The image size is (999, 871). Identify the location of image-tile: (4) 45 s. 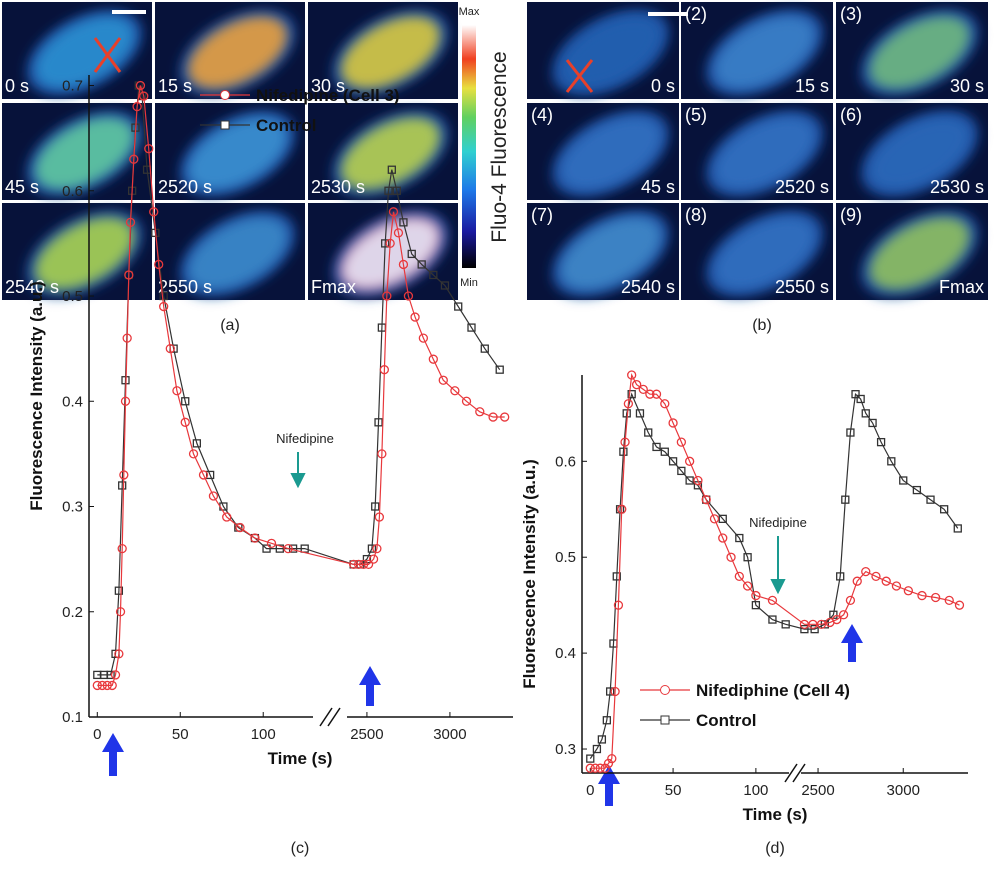
(603, 151).